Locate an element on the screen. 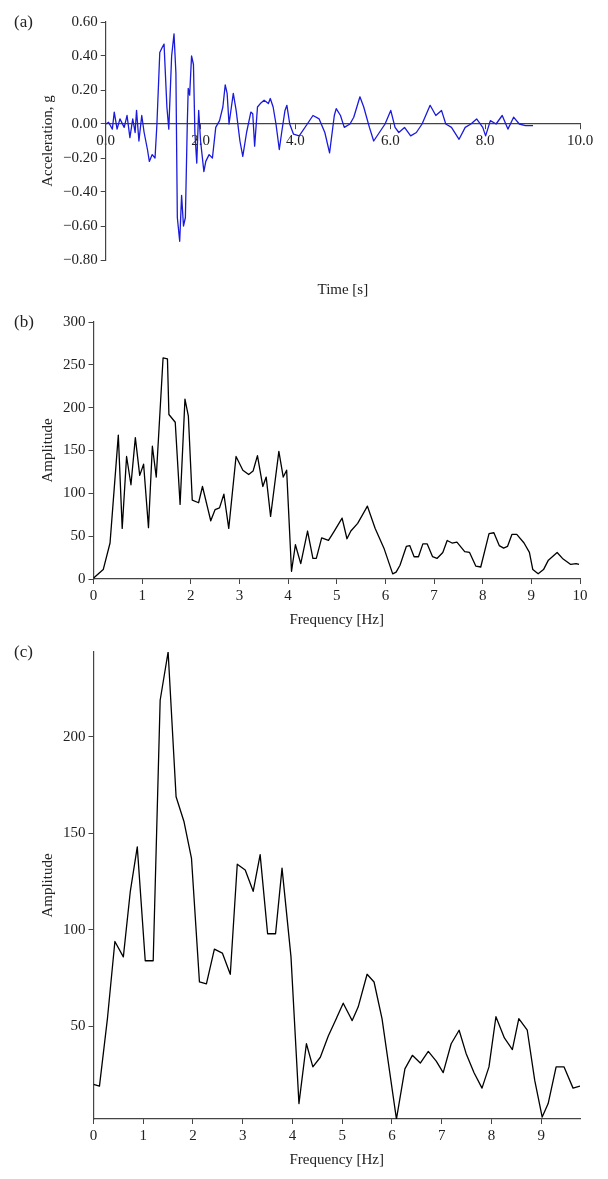 The width and height of the screenshot is (608, 1179). y-tick-label: −0.80 is located at coordinates (80, 258).